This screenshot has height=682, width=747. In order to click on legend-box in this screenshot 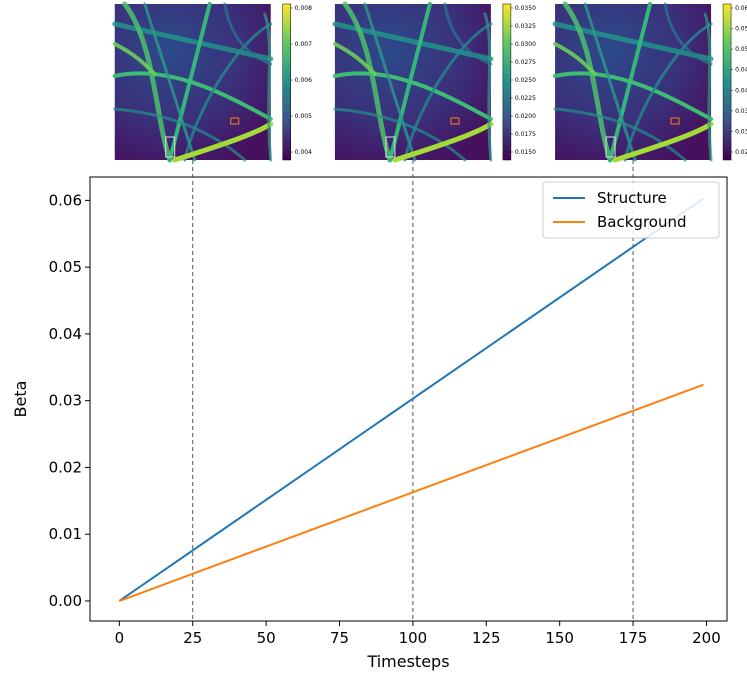, I will do `click(631, 210)`.